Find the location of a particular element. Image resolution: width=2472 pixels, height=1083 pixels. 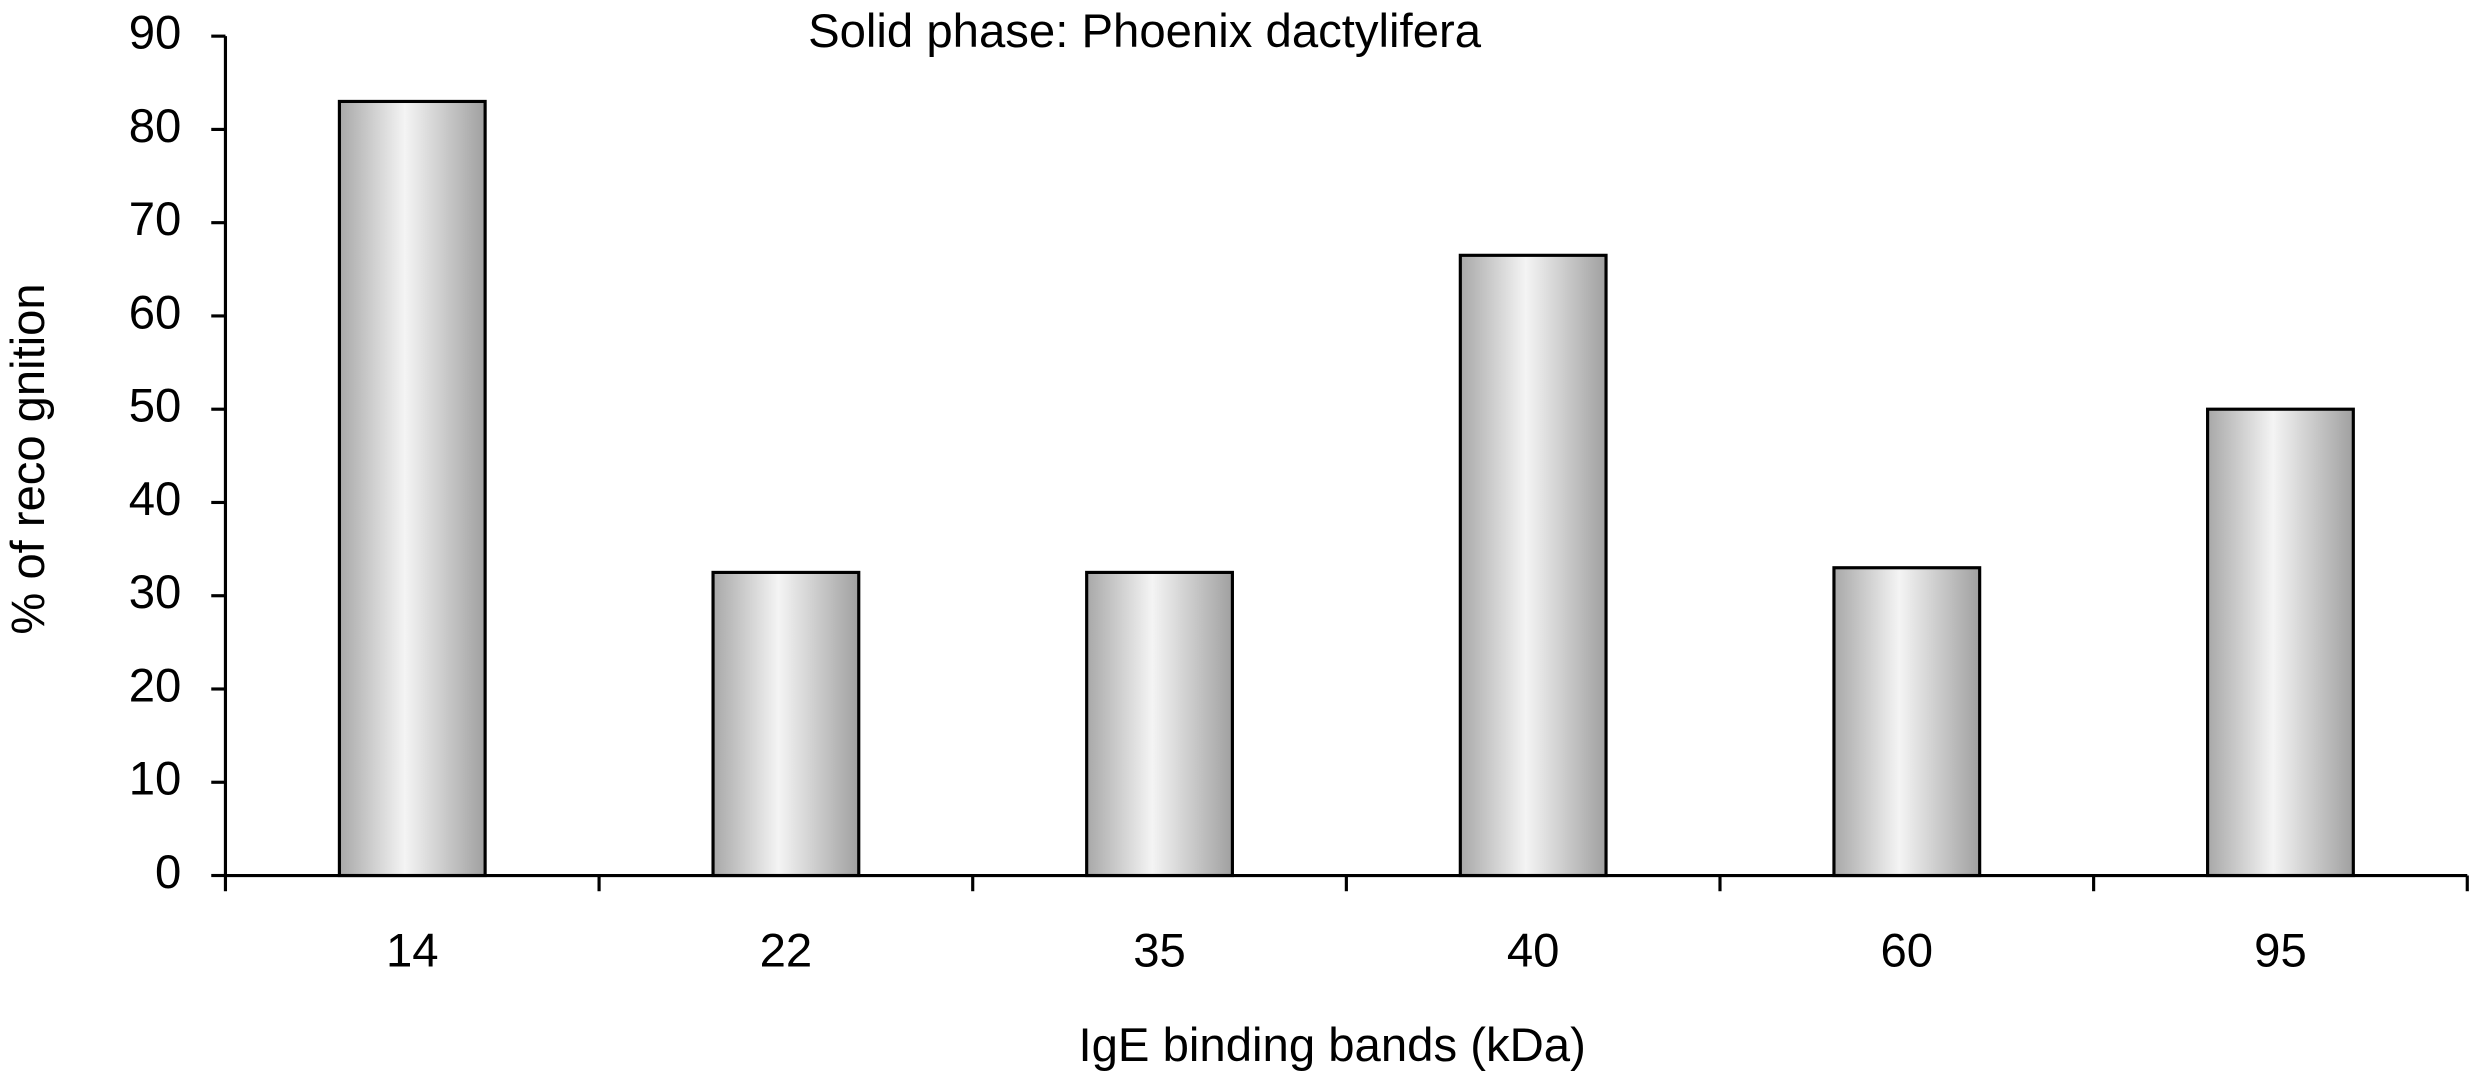

x-tick-label: 14 is located at coordinates (412, 951).